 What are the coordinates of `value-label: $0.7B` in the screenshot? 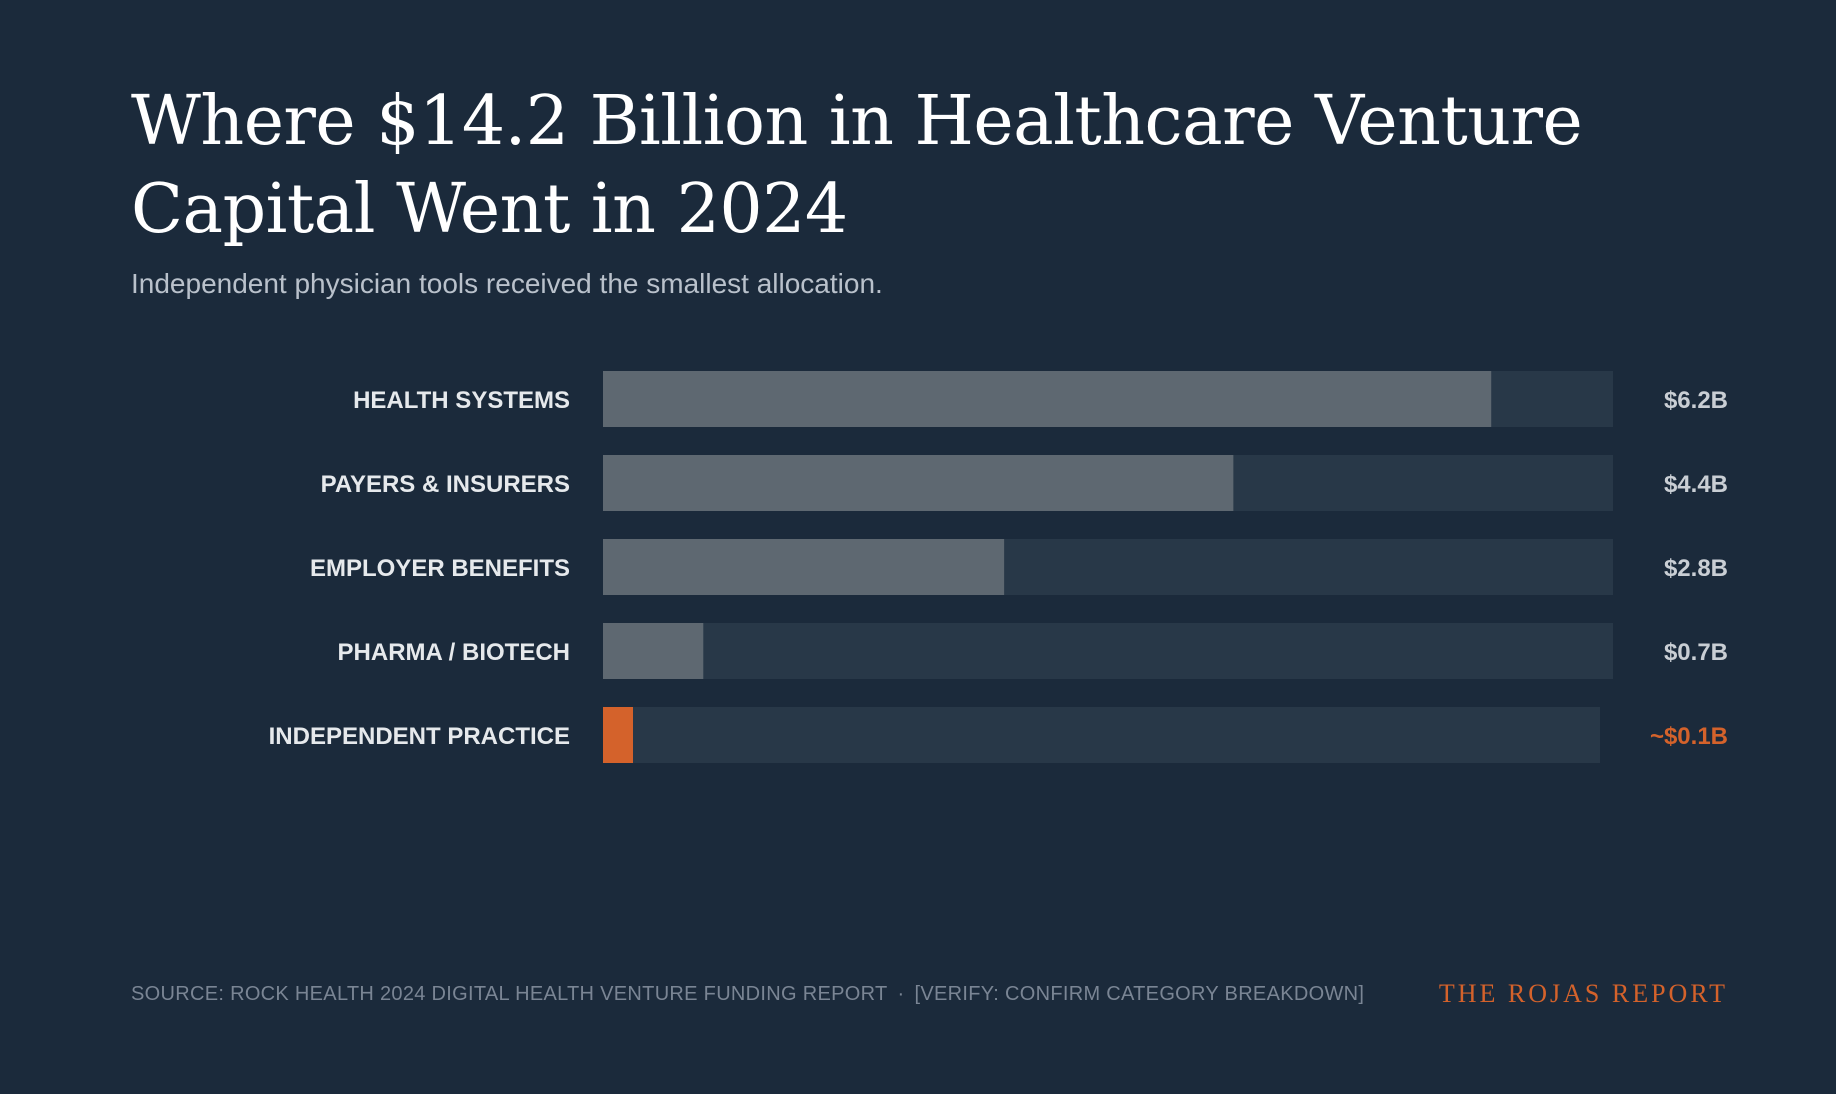 It's located at (1696, 652).